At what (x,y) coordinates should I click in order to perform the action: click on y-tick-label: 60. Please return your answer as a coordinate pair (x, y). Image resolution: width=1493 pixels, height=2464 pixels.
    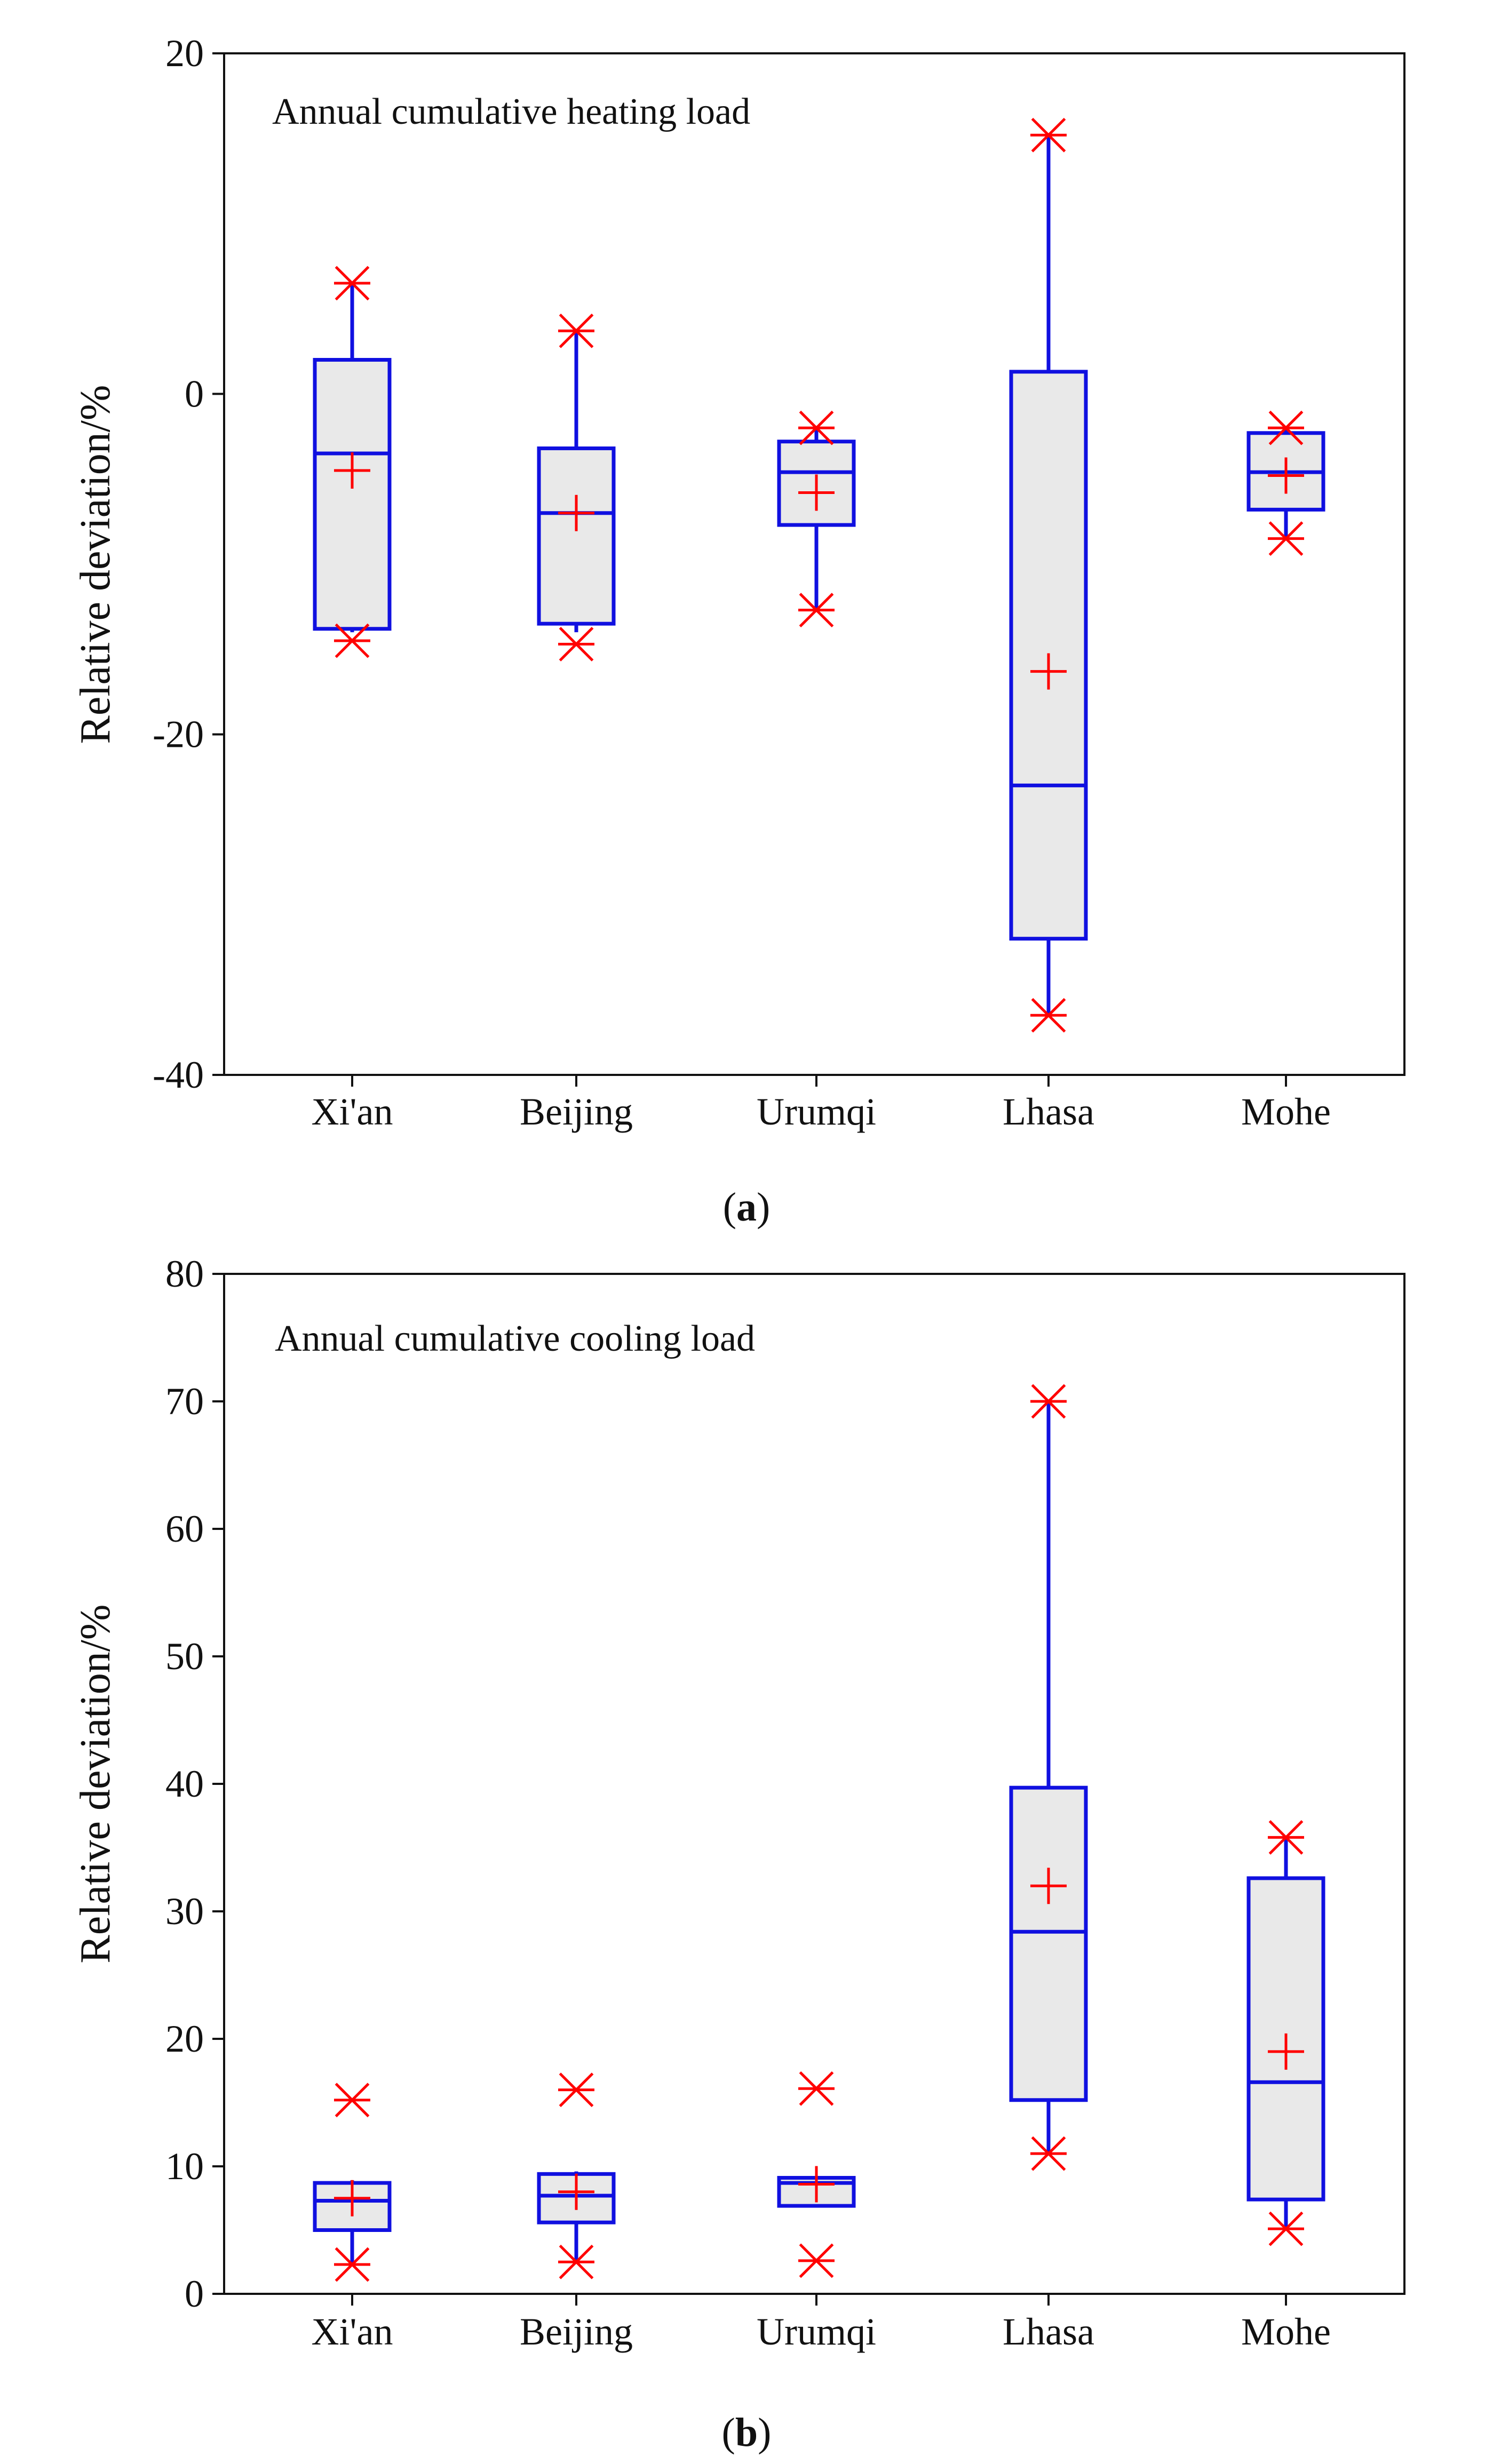
    Looking at the image, I should click on (184, 1529).